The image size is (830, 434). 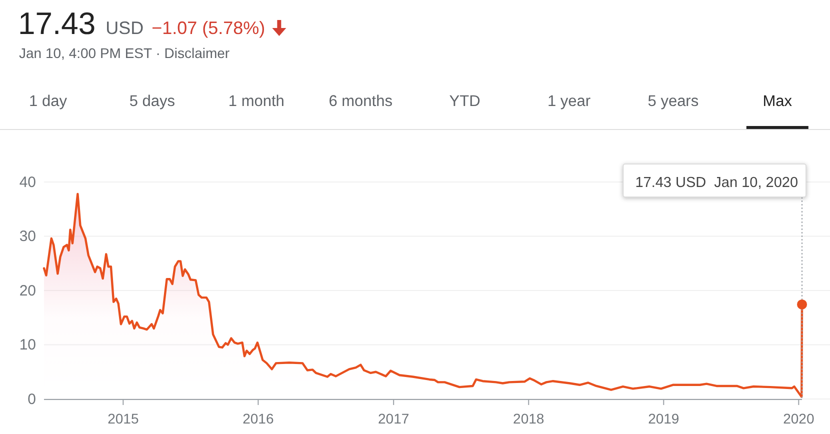 I want to click on annotation: 17.43 USD Jan 10, 2020, so click(x=716, y=183).